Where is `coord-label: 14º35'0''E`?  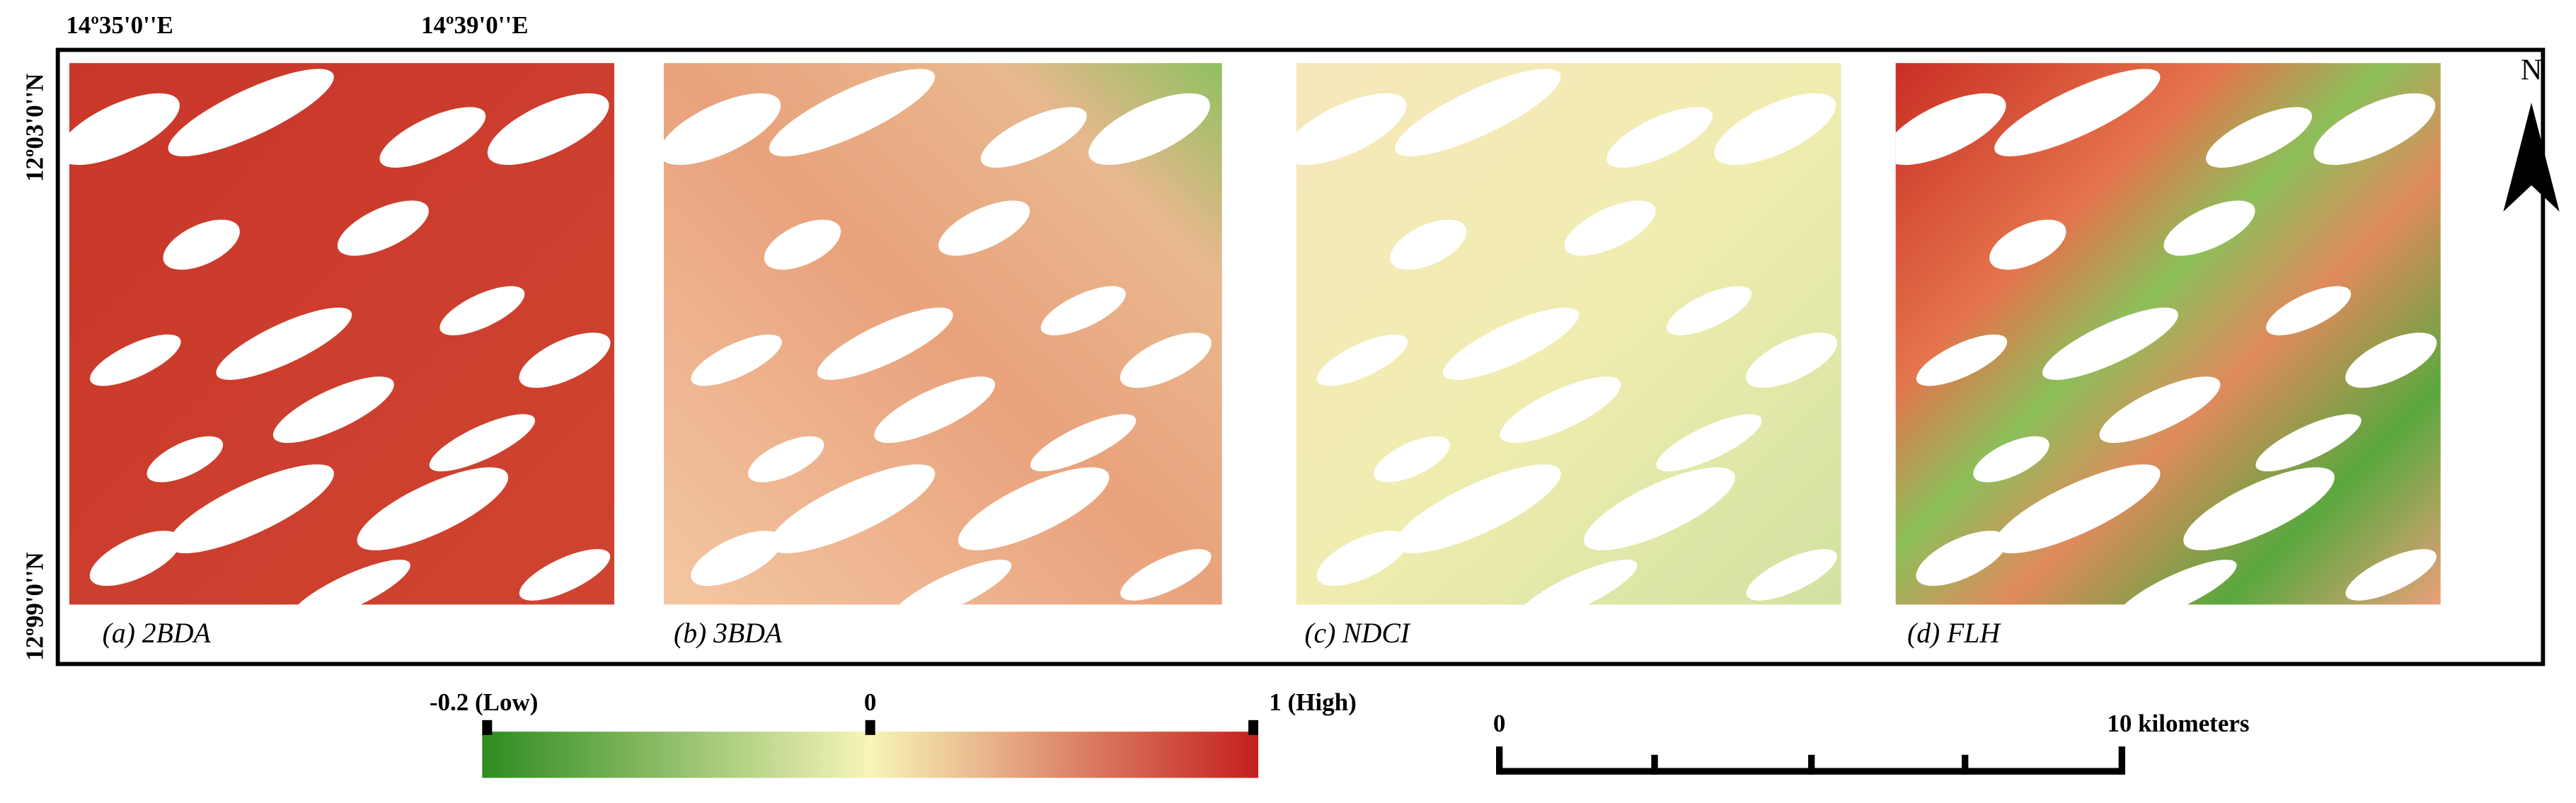
coord-label: 14º35'0''E is located at coordinates (119, 25).